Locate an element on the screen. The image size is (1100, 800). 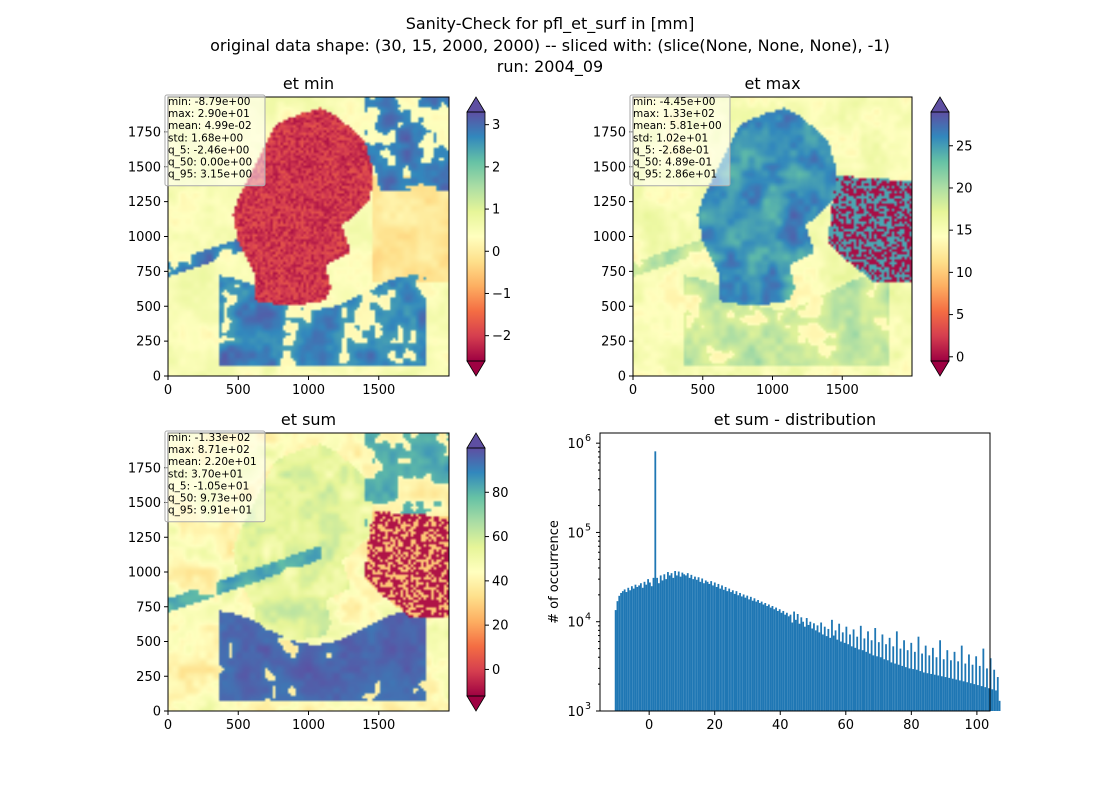
et-sum-stats-line: max: 8.71e+02 is located at coordinates (209, 450).